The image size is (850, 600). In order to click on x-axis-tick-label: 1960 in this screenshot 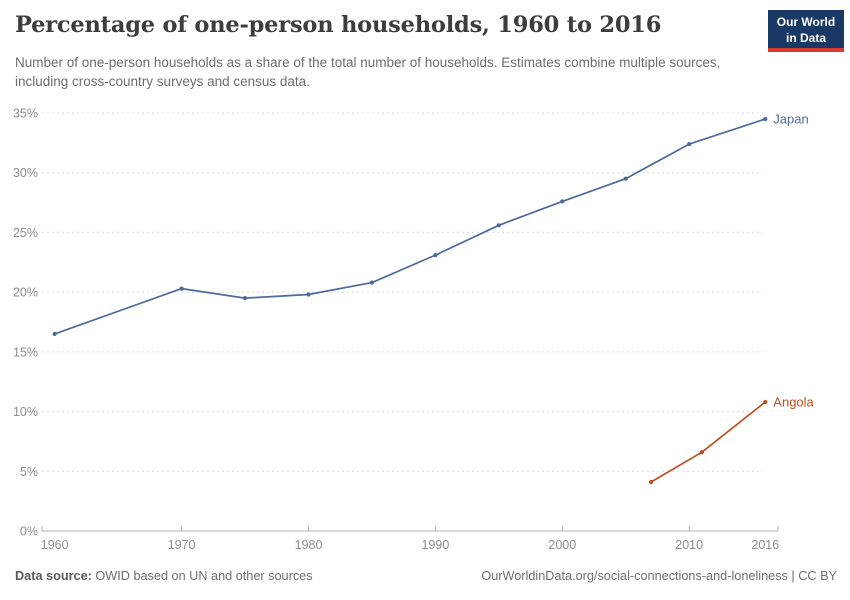, I will do `click(55, 545)`.